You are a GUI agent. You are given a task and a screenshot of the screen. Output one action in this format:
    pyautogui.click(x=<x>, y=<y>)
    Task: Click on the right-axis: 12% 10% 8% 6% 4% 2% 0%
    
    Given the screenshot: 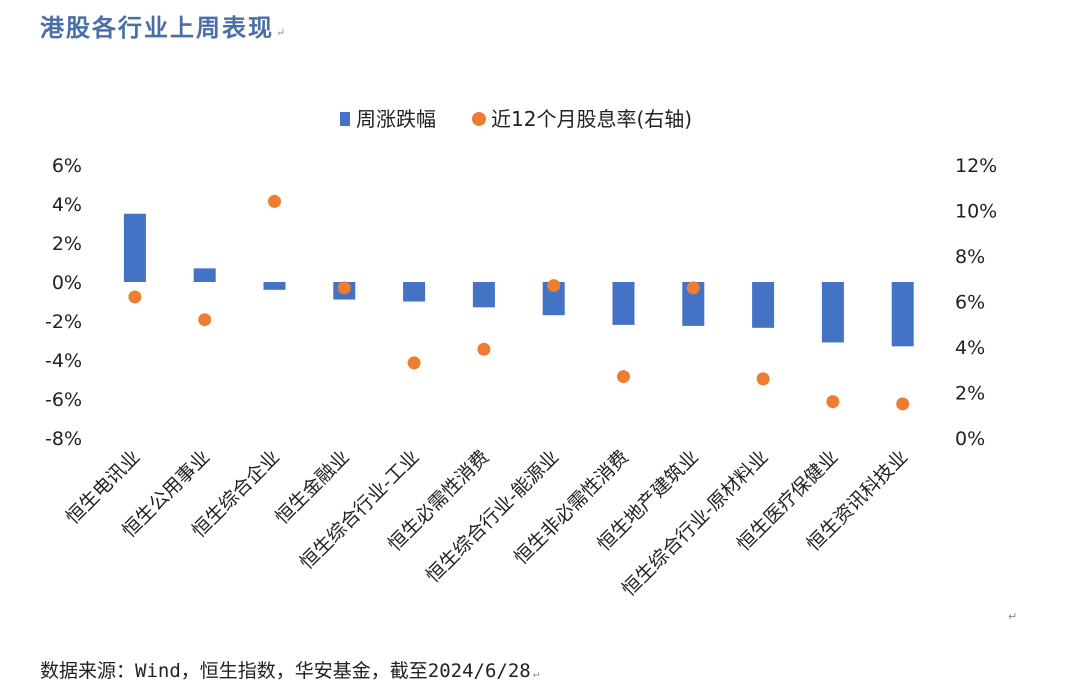 What is the action you would take?
    pyautogui.click(x=976, y=302)
    